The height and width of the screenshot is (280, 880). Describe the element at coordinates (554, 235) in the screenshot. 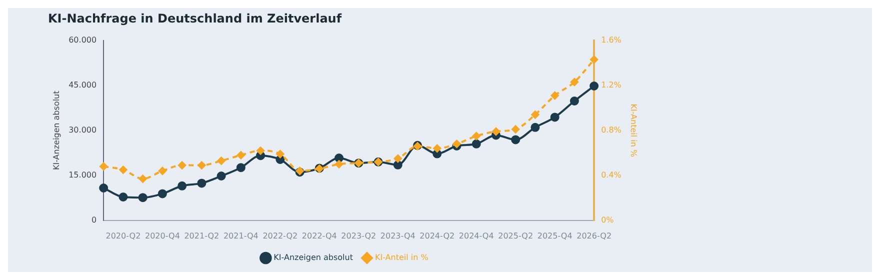

I see `x-tick-label: 2025-Q4` at that location.